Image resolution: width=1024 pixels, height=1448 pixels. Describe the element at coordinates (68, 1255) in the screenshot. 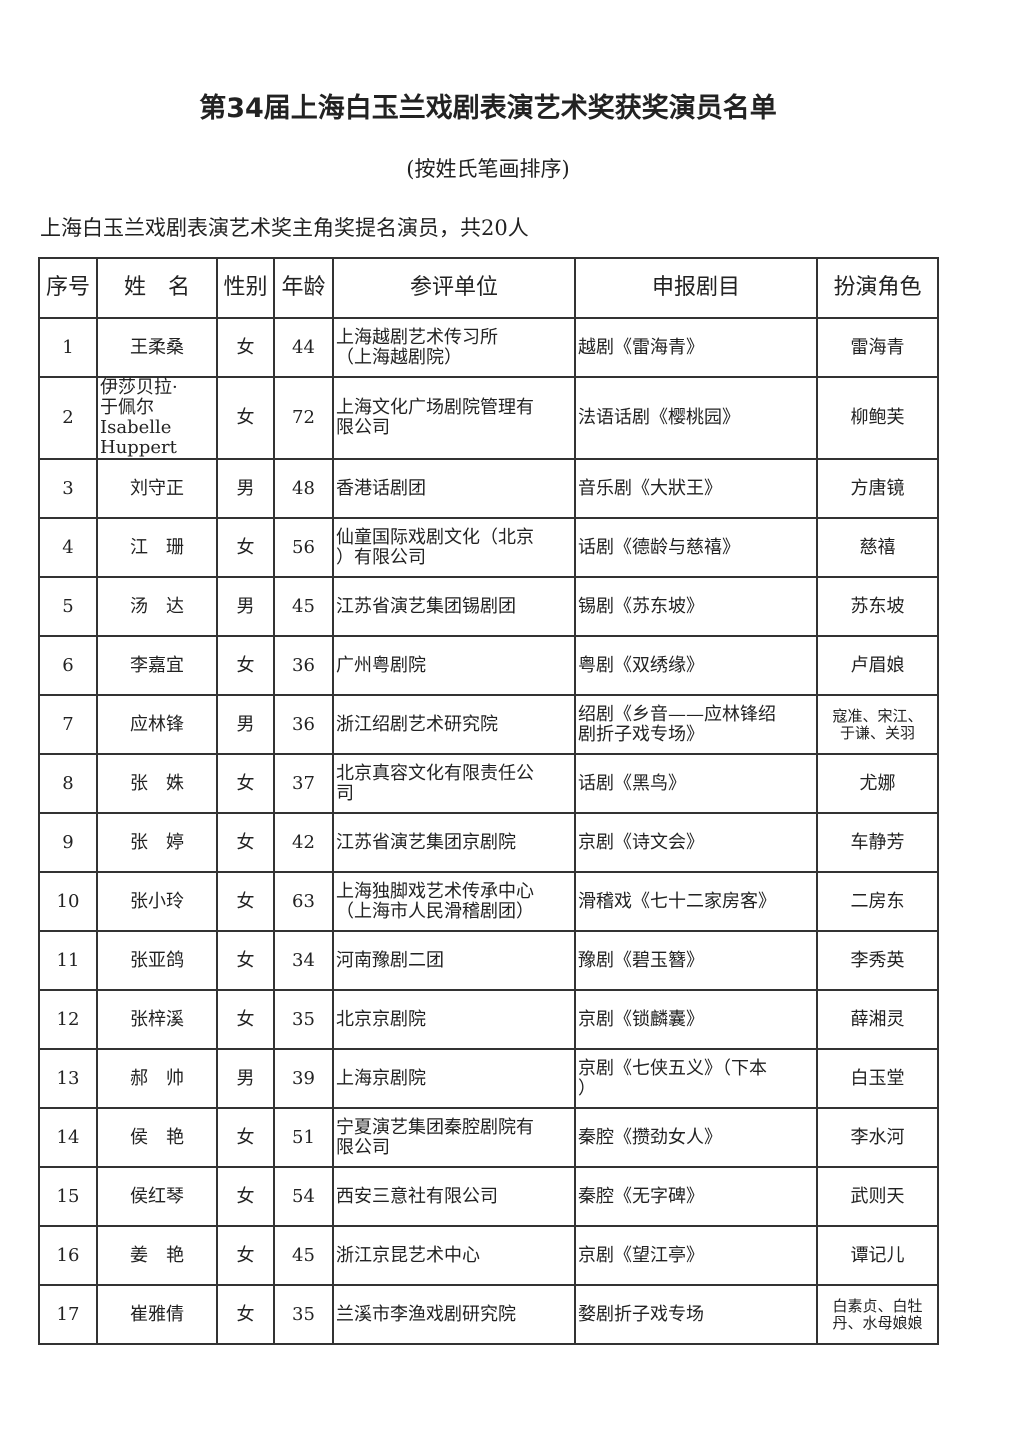

I see `cell-no: 16` at that location.